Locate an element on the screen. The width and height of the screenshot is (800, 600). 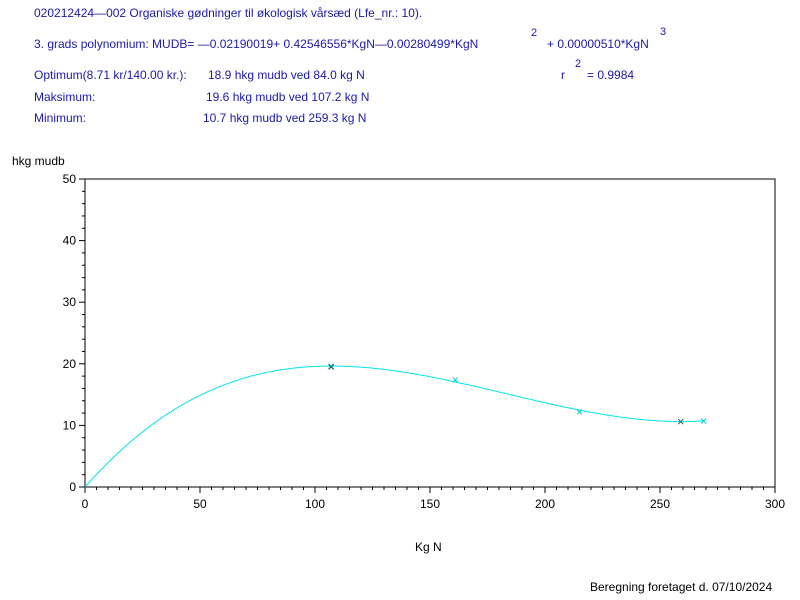
optimum-label: Optimum(8.71 kr/140.00 kr.): is located at coordinates (110, 75).